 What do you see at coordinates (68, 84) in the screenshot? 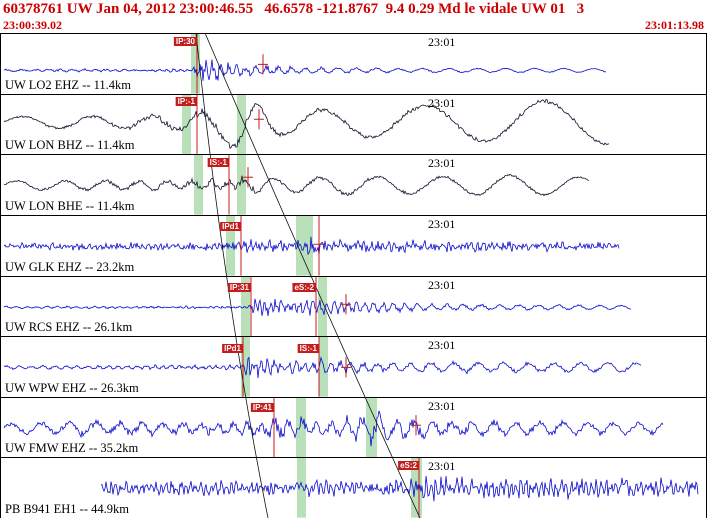
I see `station-label: UW LO2 EHZ -- 11.4km` at bounding box center [68, 84].